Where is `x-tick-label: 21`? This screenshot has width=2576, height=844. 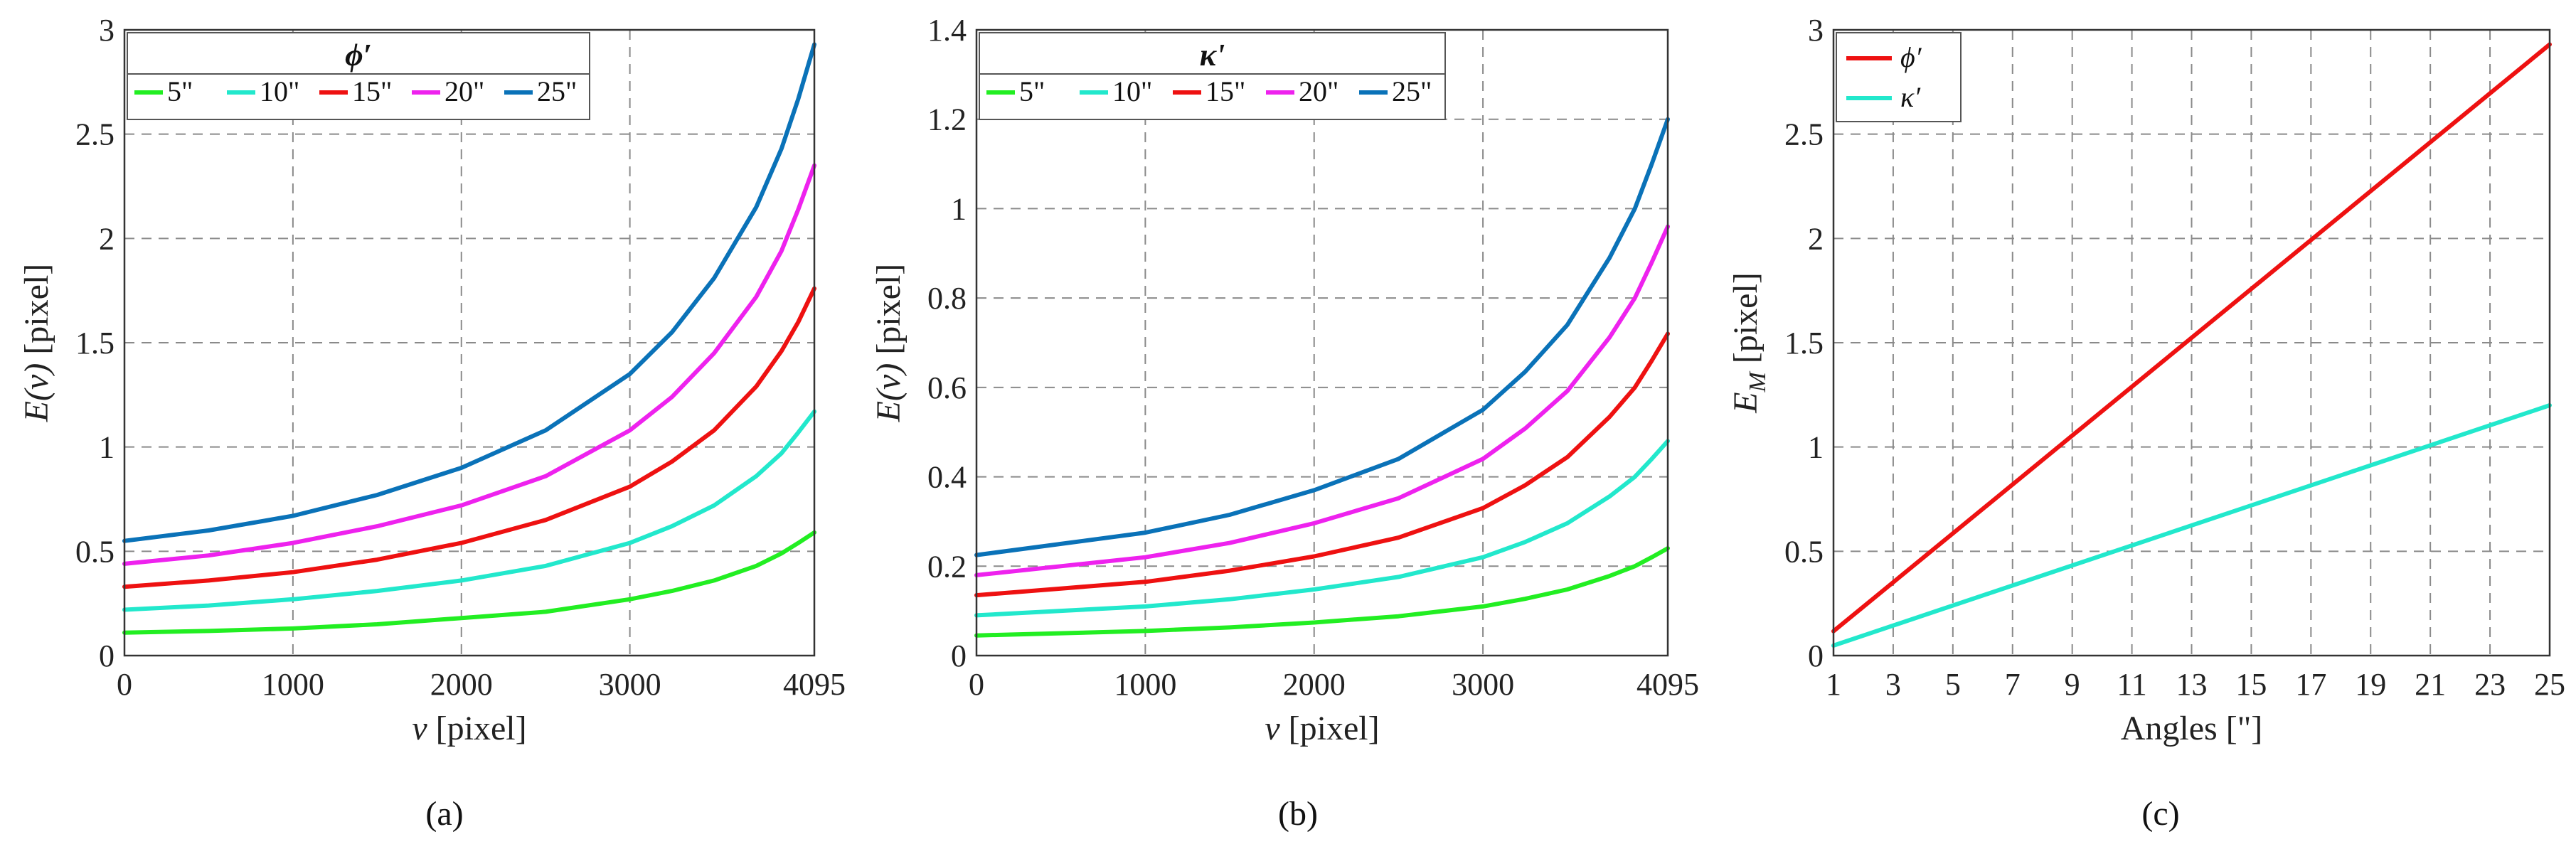 x-tick-label: 21 is located at coordinates (2430, 684).